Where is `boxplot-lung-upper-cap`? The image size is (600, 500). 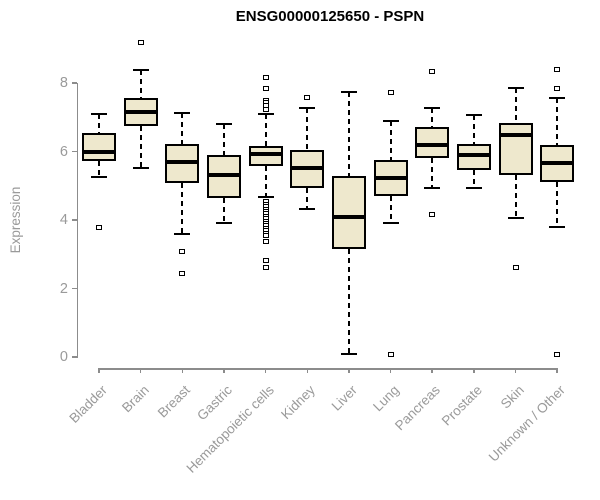 boxplot-lung-upper-cap is located at coordinates (390, 121).